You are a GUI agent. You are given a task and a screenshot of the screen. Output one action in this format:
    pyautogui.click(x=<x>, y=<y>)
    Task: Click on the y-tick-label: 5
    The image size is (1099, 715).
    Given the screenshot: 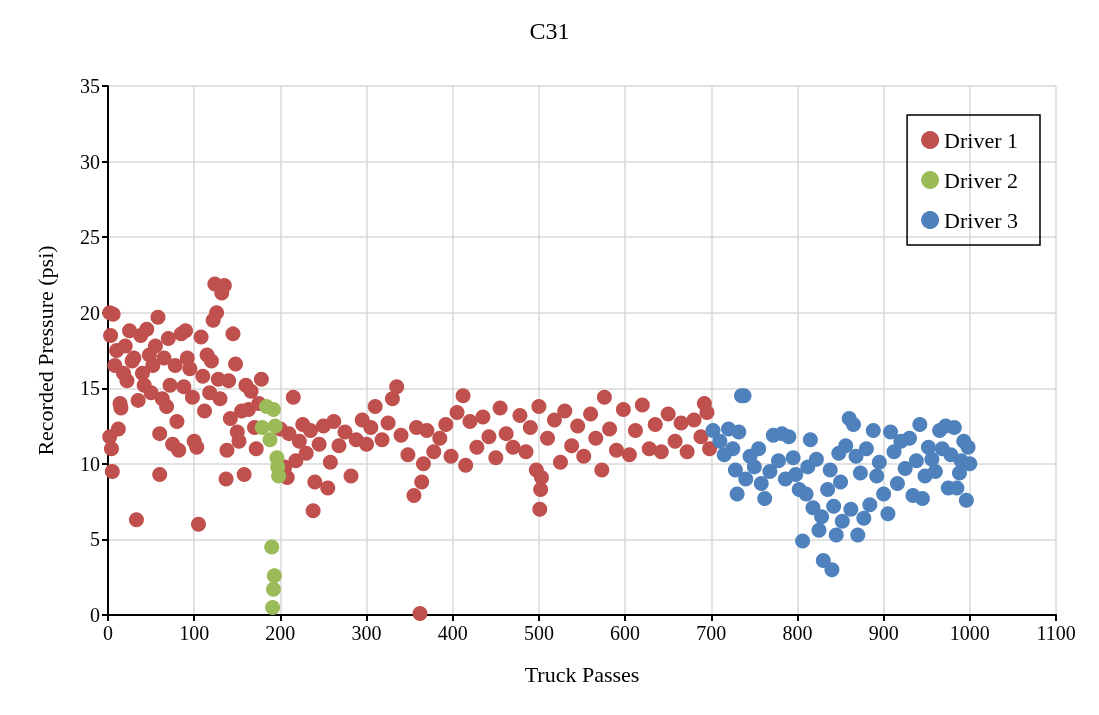 What is the action you would take?
    pyautogui.click(x=95, y=539)
    